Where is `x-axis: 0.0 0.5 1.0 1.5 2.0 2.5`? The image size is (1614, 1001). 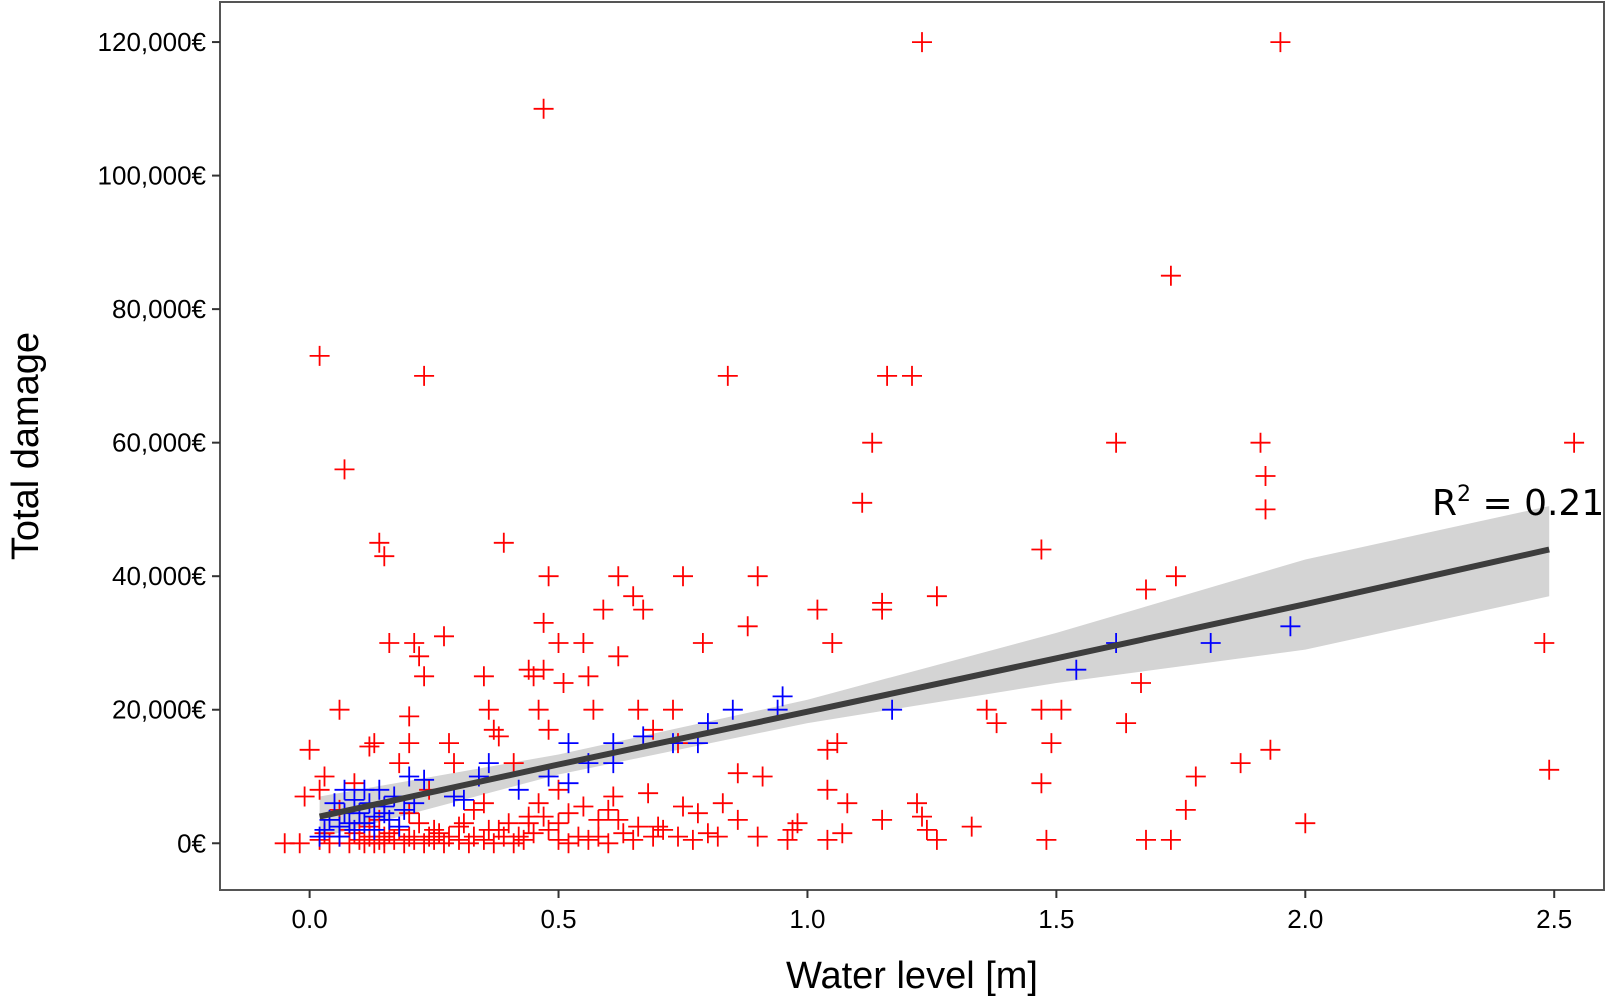 x-axis: 0.0 0.5 1.0 1.5 2.0 2.5 is located at coordinates (932, 912).